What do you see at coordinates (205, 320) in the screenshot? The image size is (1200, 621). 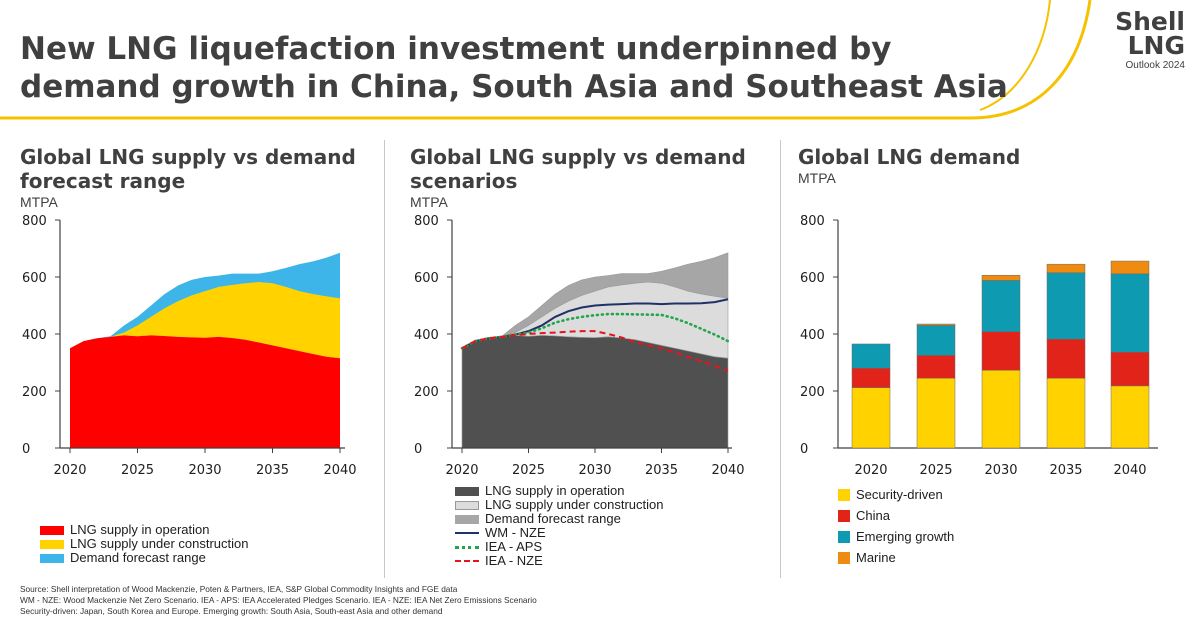 I see `chart1-area-under-construction` at bounding box center [205, 320].